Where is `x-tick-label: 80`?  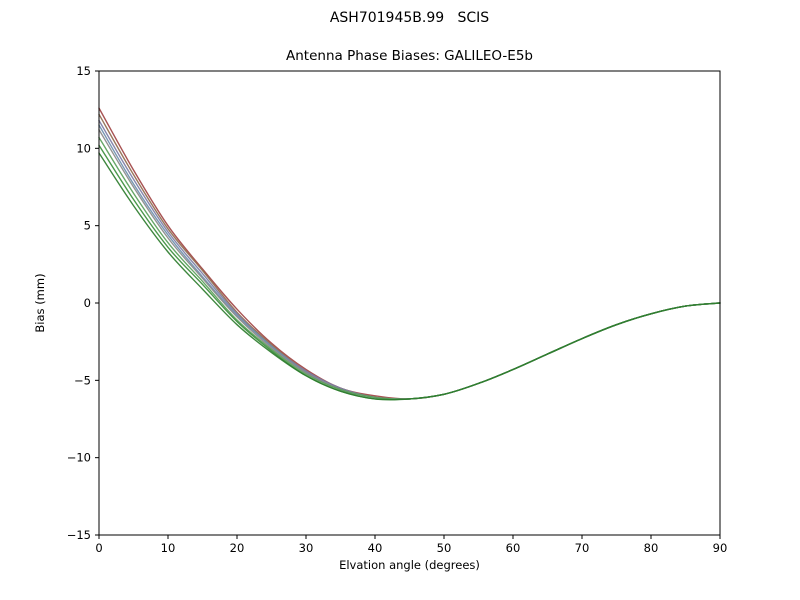 x-tick-label: 80 is located at coordinates (651, 548).